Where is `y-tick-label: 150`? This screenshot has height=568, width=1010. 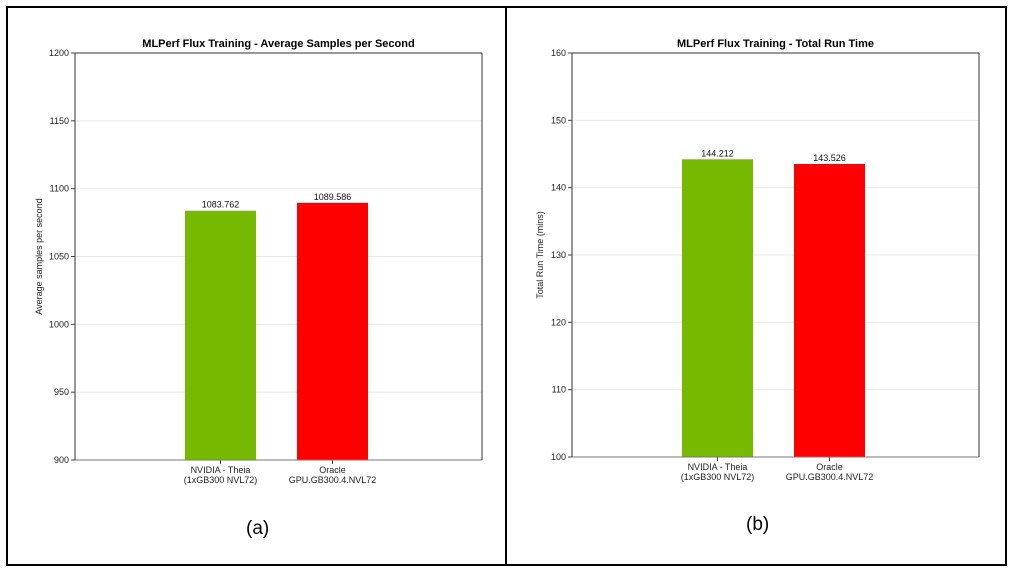
y-tick-label: 150 is located at coordinates (558, 120).